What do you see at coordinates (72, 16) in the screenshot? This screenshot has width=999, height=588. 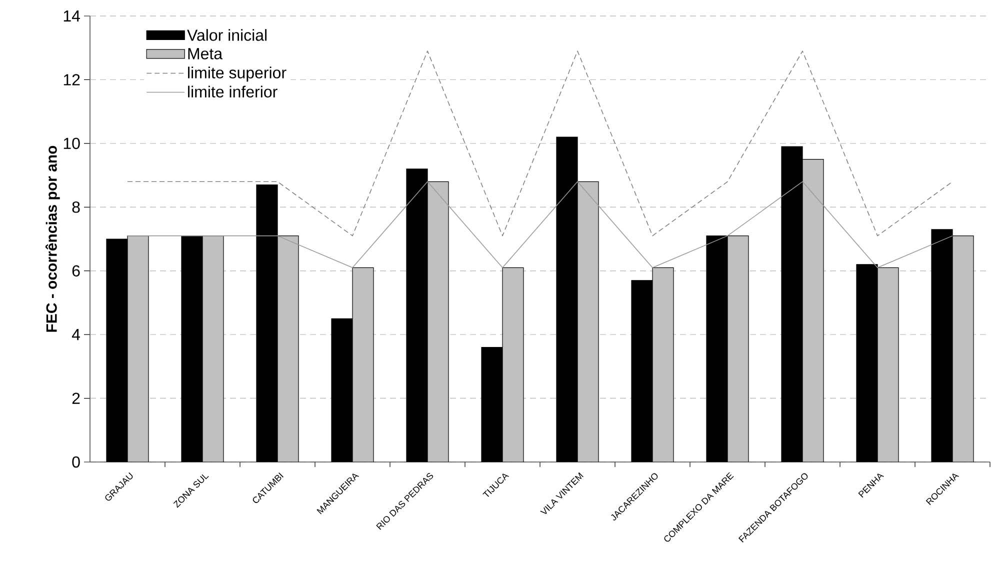 I see `y-tick-label: 14` at bounding box center [72, 16].